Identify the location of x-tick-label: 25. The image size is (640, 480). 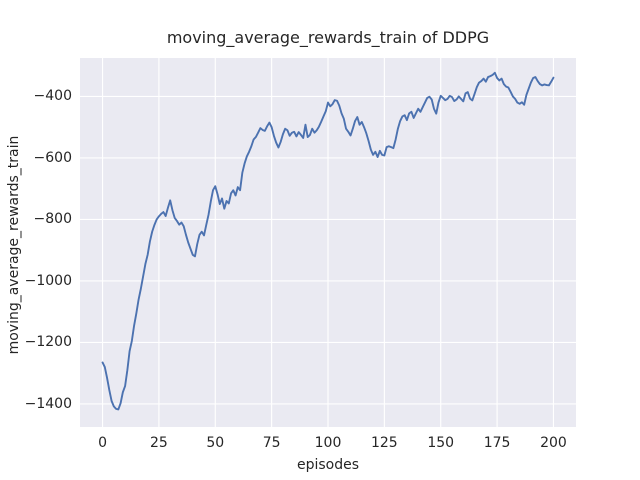
(158, 443).